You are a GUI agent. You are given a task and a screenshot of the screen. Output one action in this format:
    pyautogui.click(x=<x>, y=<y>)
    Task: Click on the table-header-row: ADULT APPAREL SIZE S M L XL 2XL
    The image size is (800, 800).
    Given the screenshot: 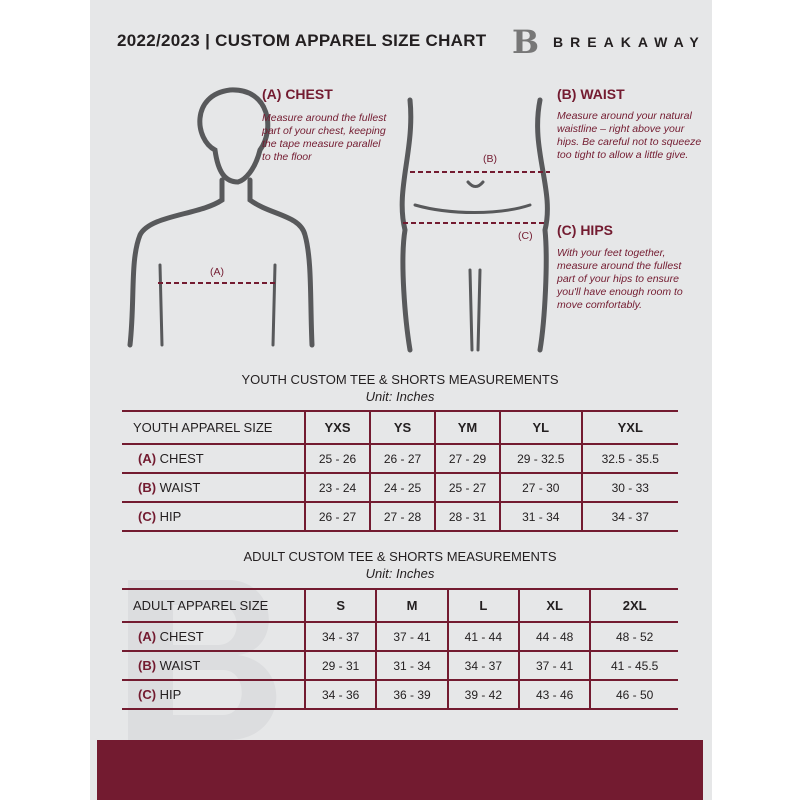 What is the action you would take?
    pyautogui.click(x=400, y=605)
    